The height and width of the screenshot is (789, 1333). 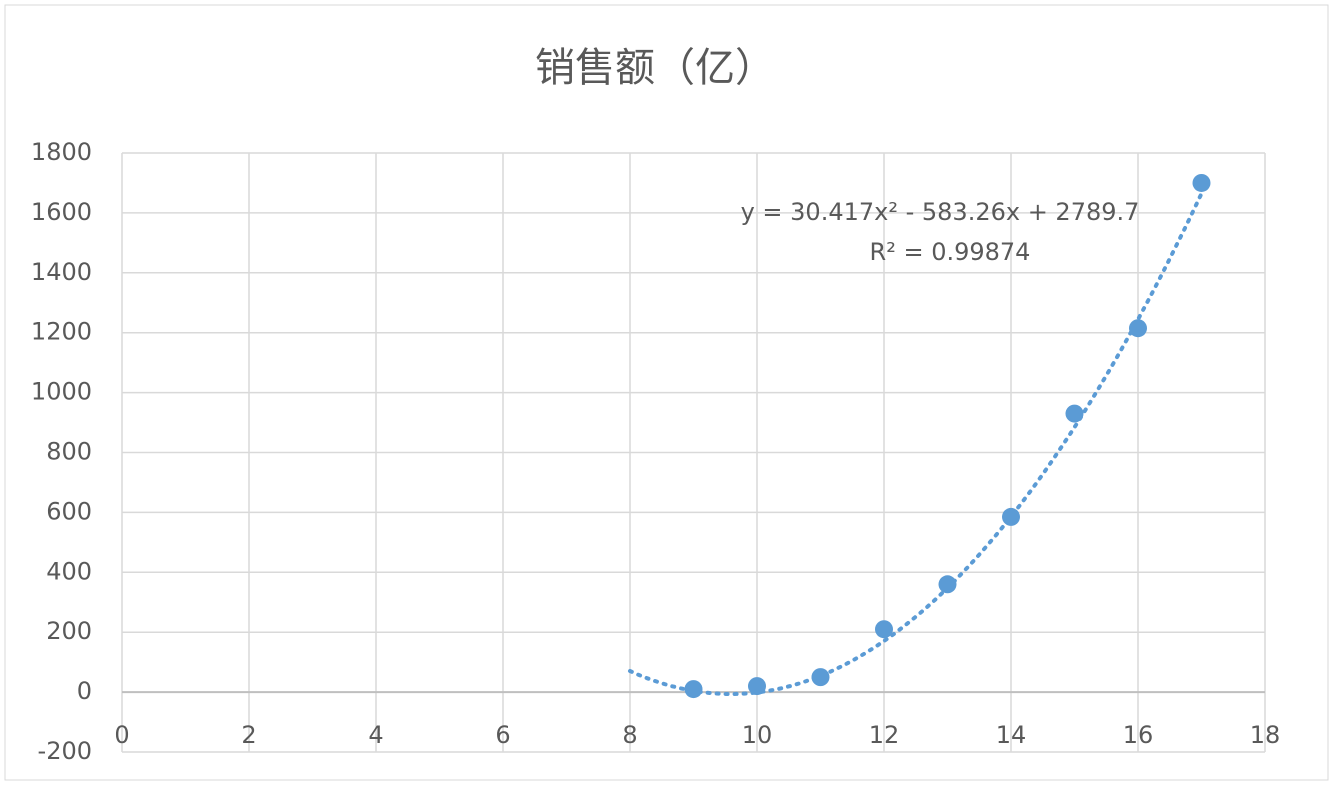 I want to click on x-tick-label: 2, so click(x=248, y=735).